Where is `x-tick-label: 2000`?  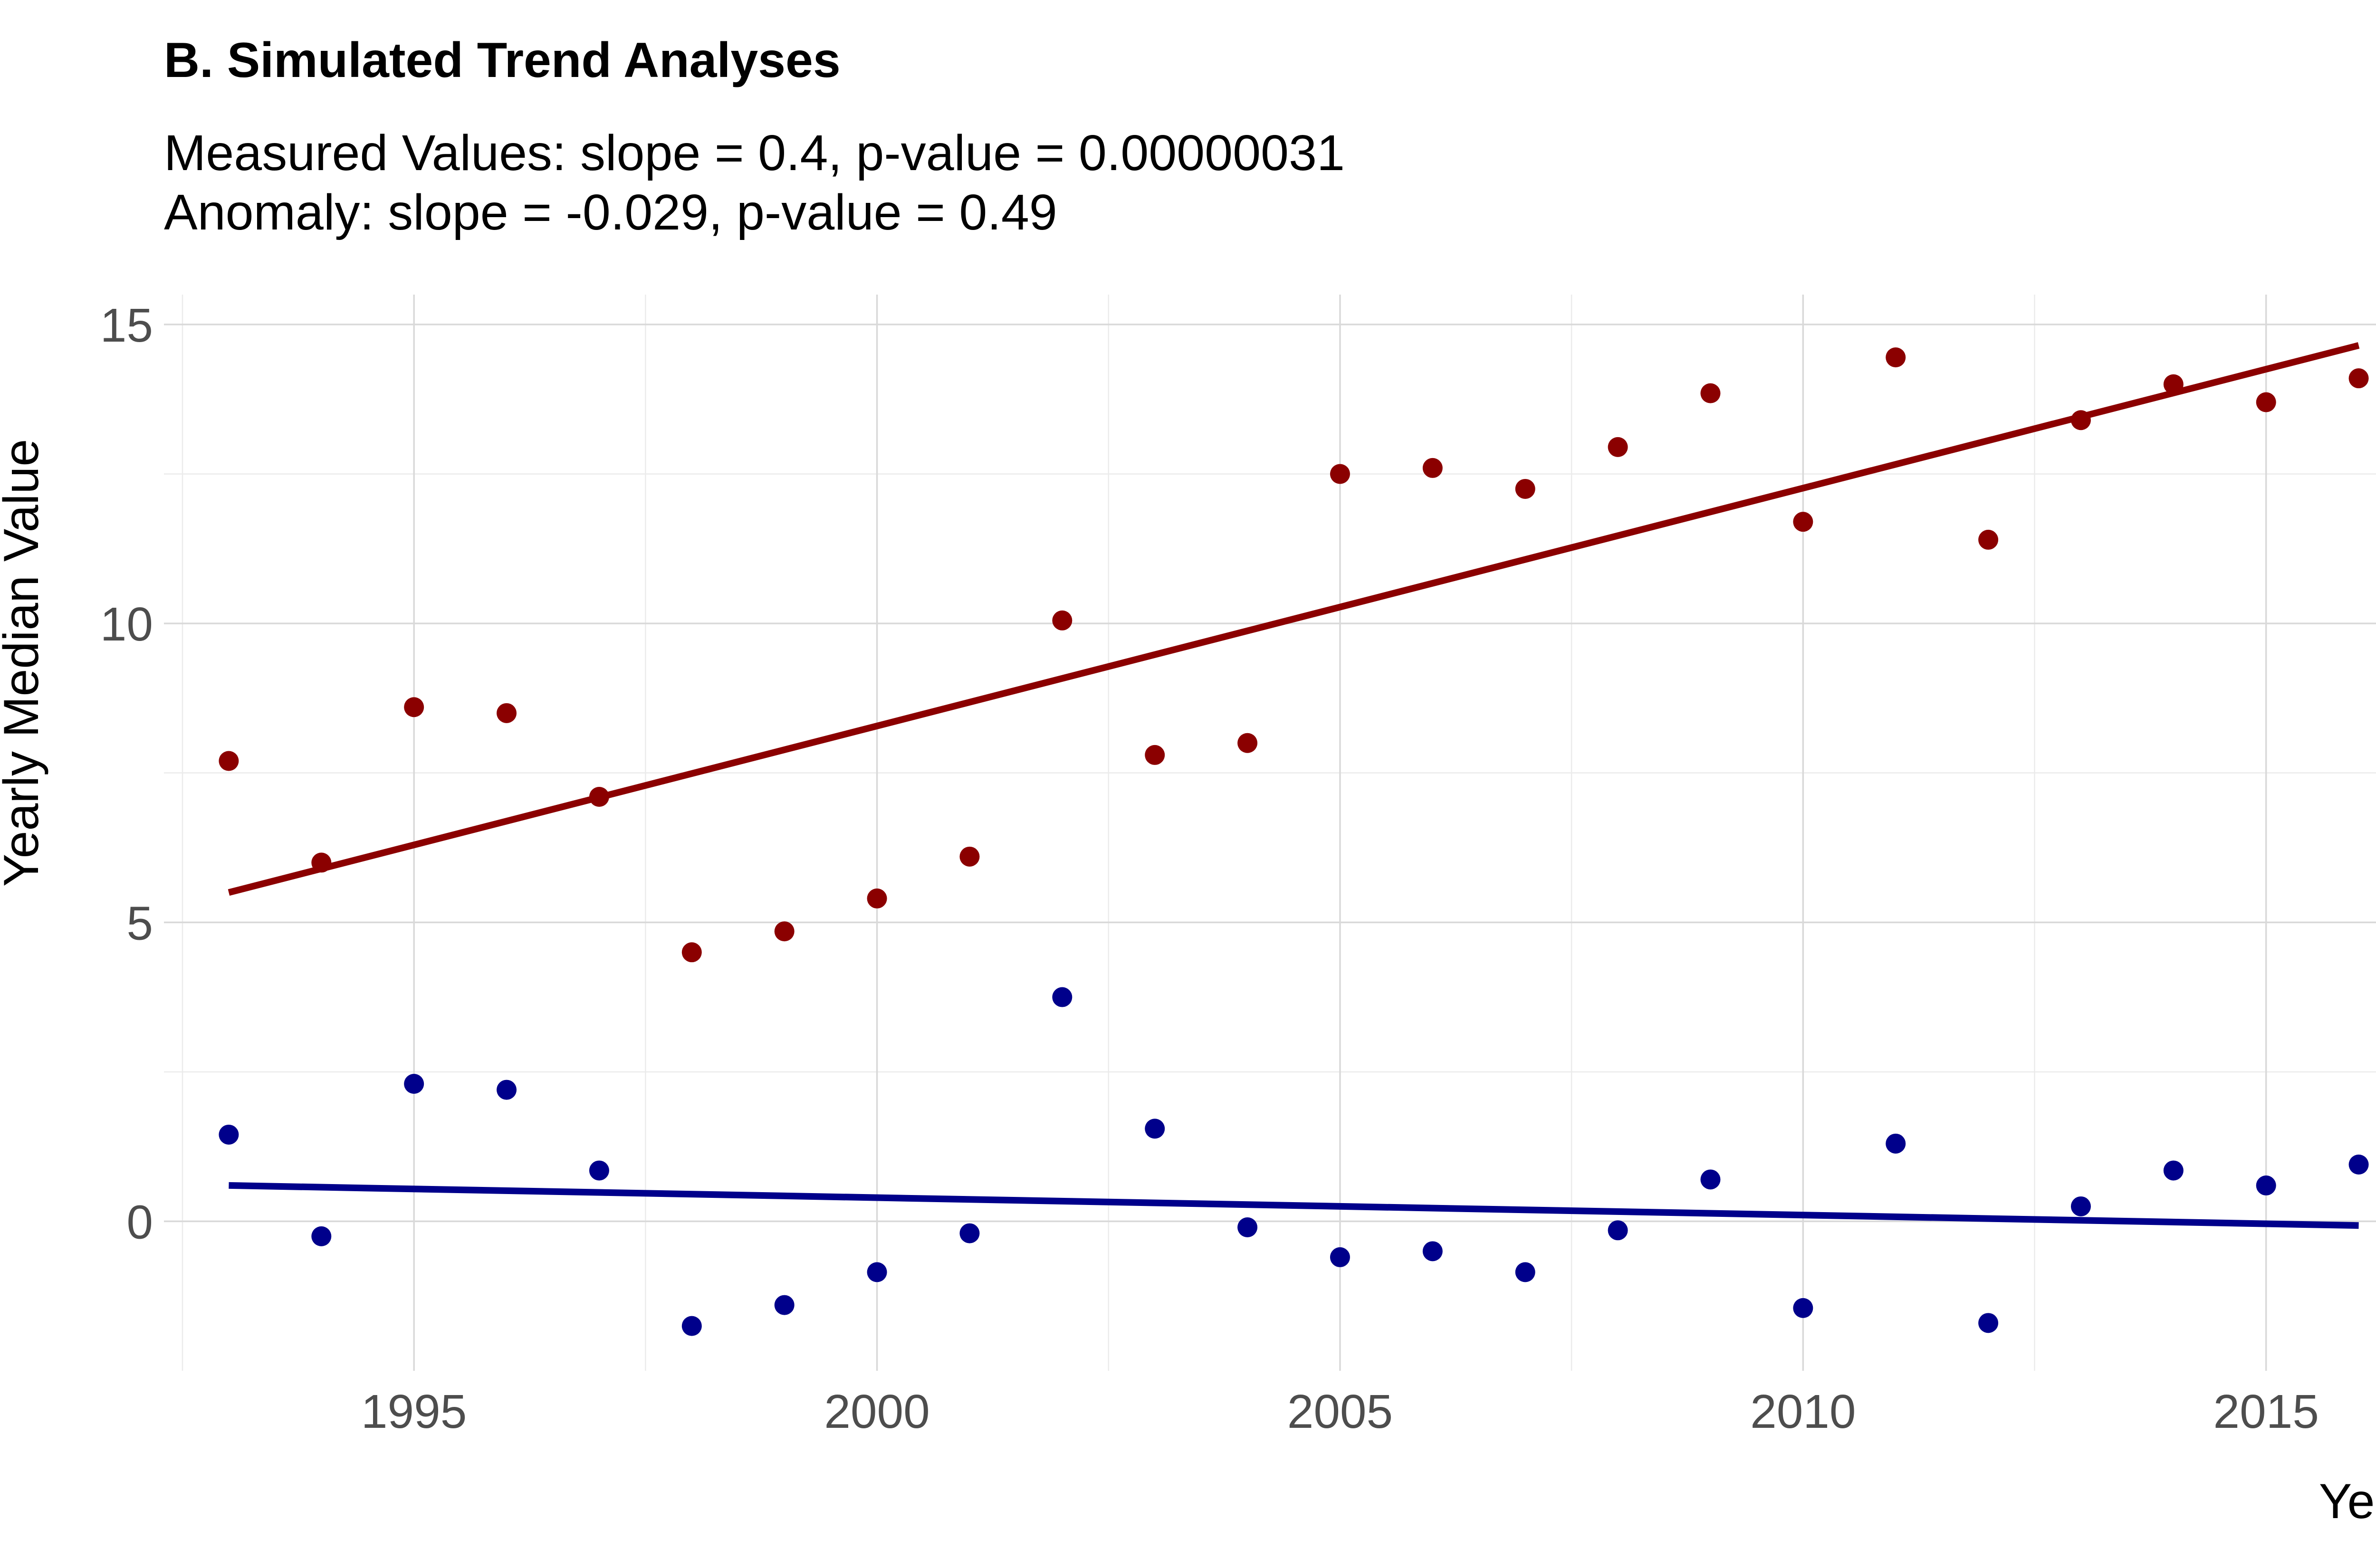
x-tick-label: 2000 is located at coordinates (876, 1412).